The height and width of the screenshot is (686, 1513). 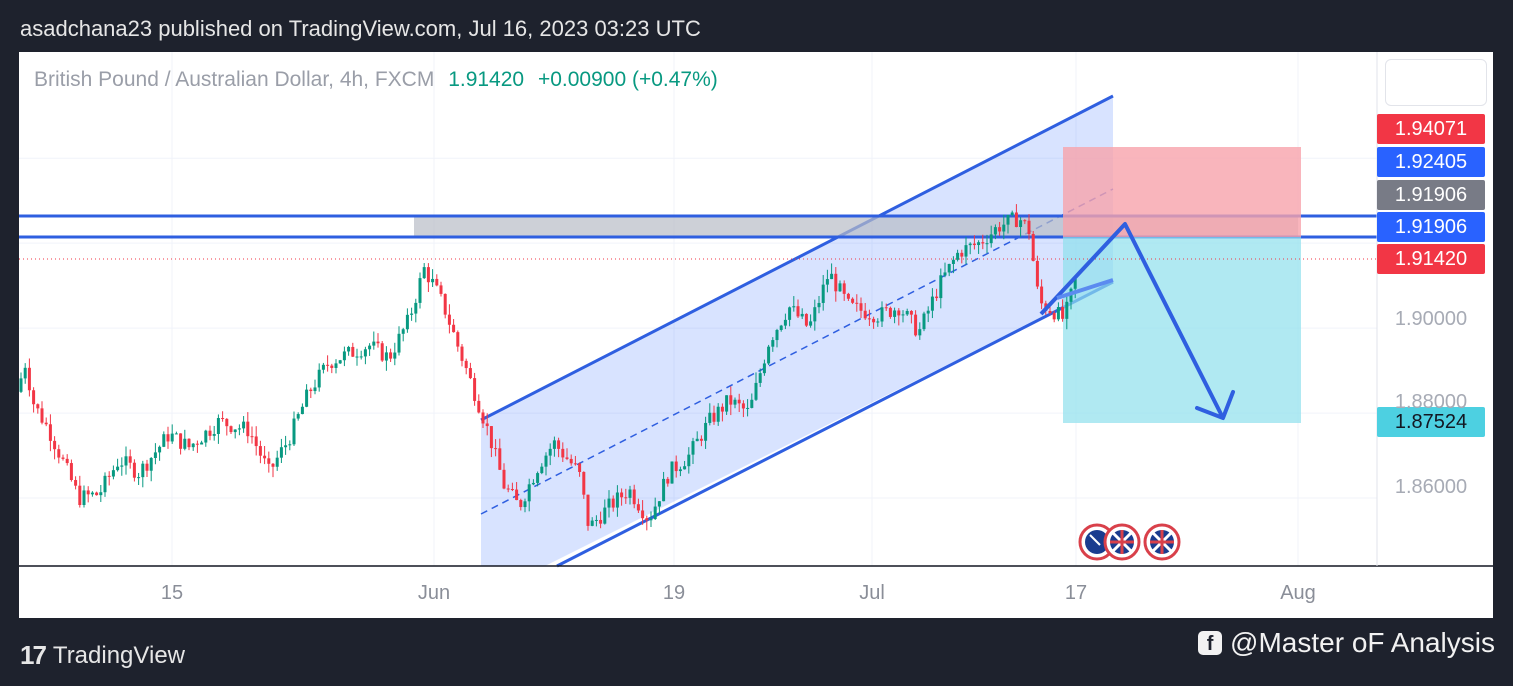 I want to click on entry-tag: 1.91906, so click(x=1431, y=195).